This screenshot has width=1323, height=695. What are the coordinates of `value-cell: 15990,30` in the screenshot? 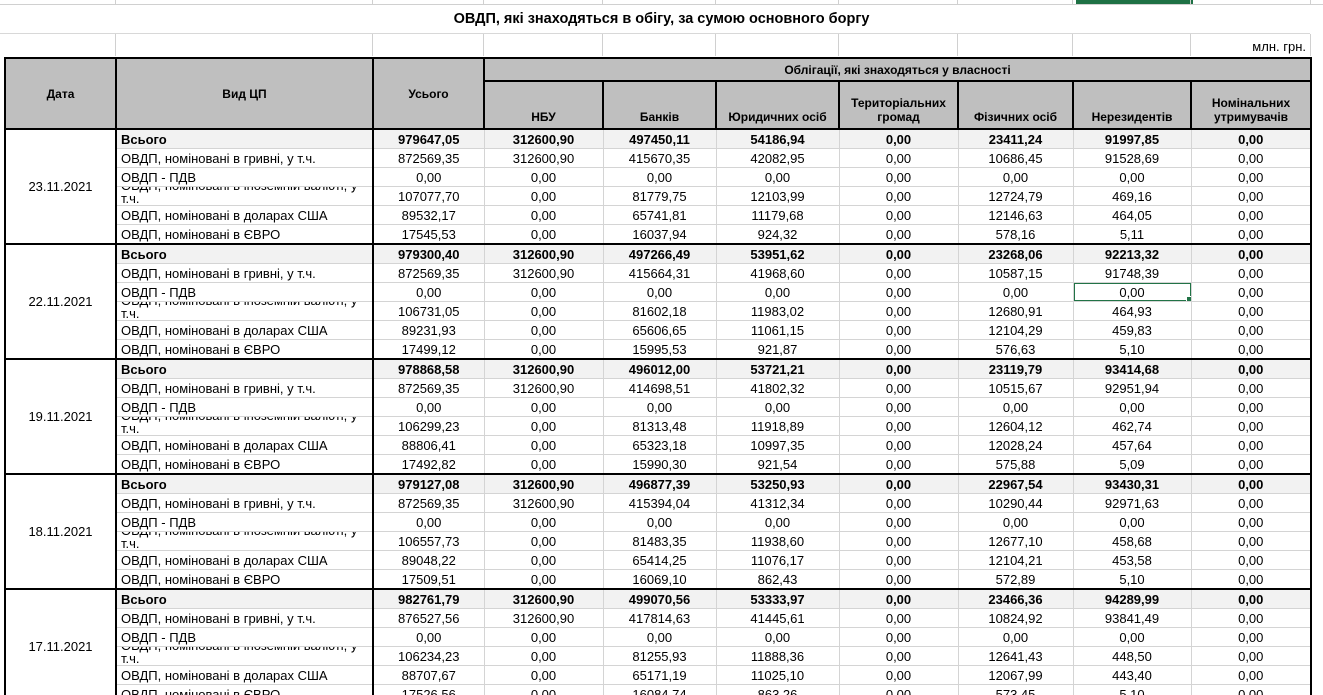 It's located at (659, 464).